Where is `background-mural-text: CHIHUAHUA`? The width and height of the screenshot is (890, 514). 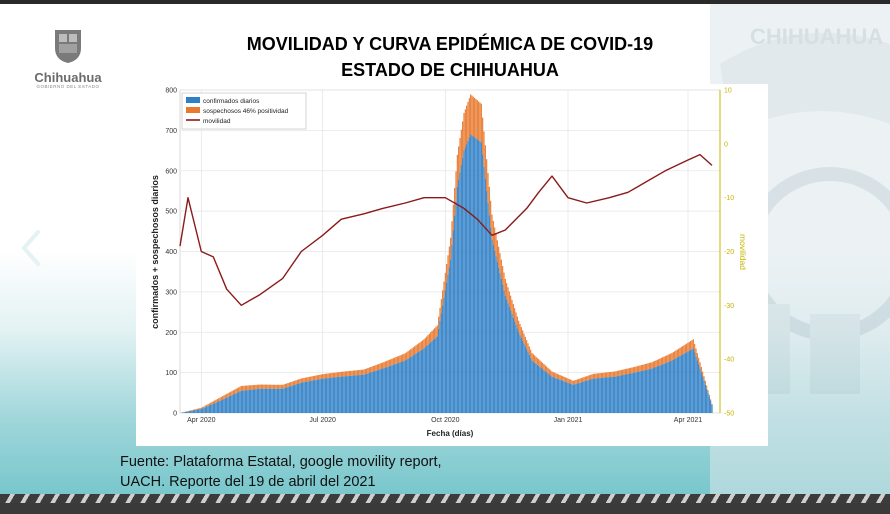
background-mural-text: CHIHUAHUA is located at coordinates (816, 36).